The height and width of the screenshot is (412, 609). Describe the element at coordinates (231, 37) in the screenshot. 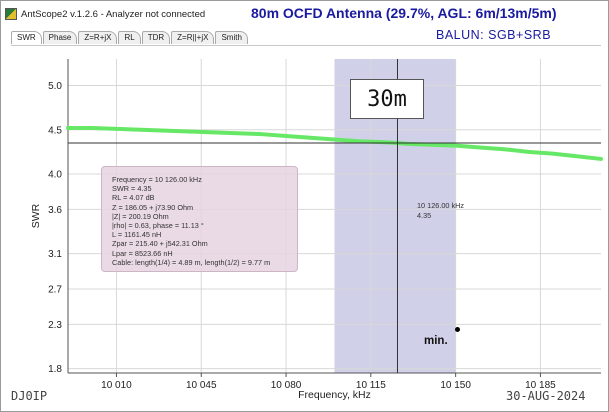

I see `tab-smith: Smith` at that location.